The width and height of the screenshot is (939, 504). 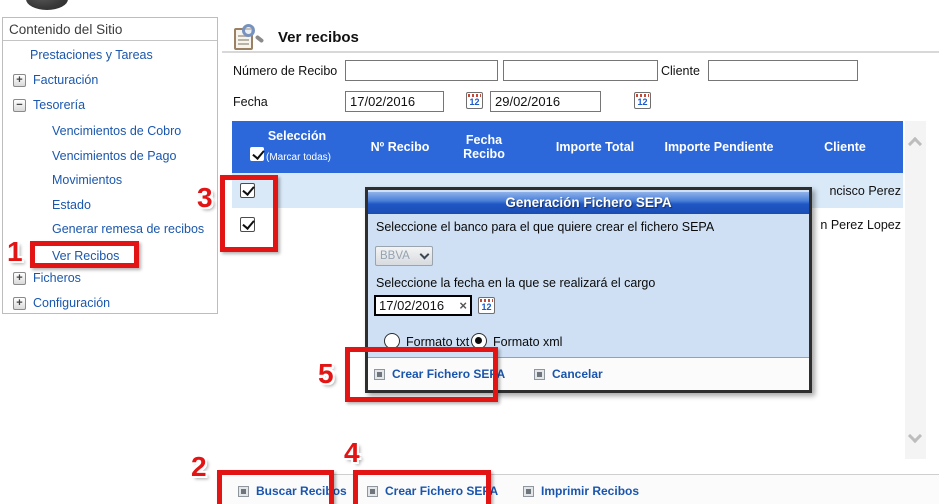 I want to click on fecha-hasta-input, so click(x=545, y=101).